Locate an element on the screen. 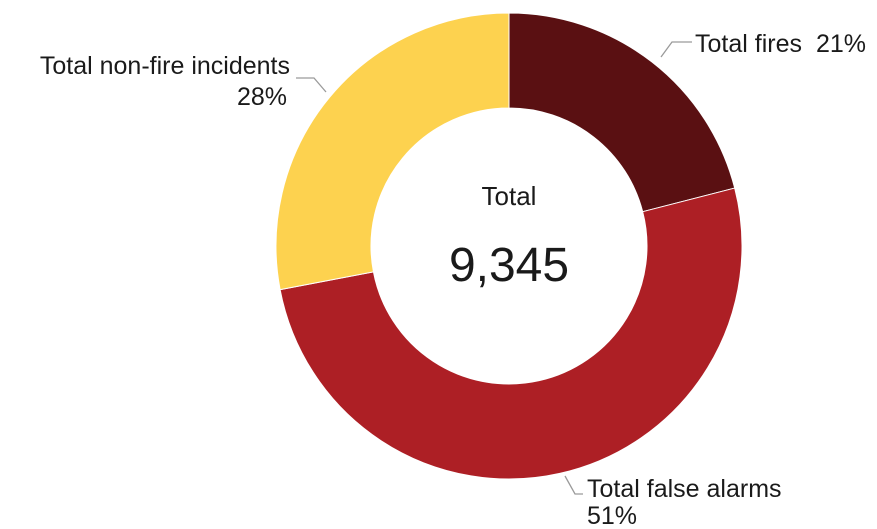  label-total-false-alarms-value: 51% is located at coordinates (612, 515).